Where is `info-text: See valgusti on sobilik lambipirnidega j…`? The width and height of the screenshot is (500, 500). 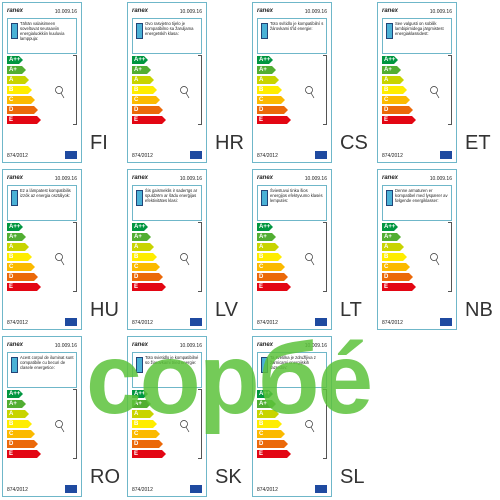 info-text: See valgusti on sobilik lambipirnidega j… is located at coordinates (419, 28).